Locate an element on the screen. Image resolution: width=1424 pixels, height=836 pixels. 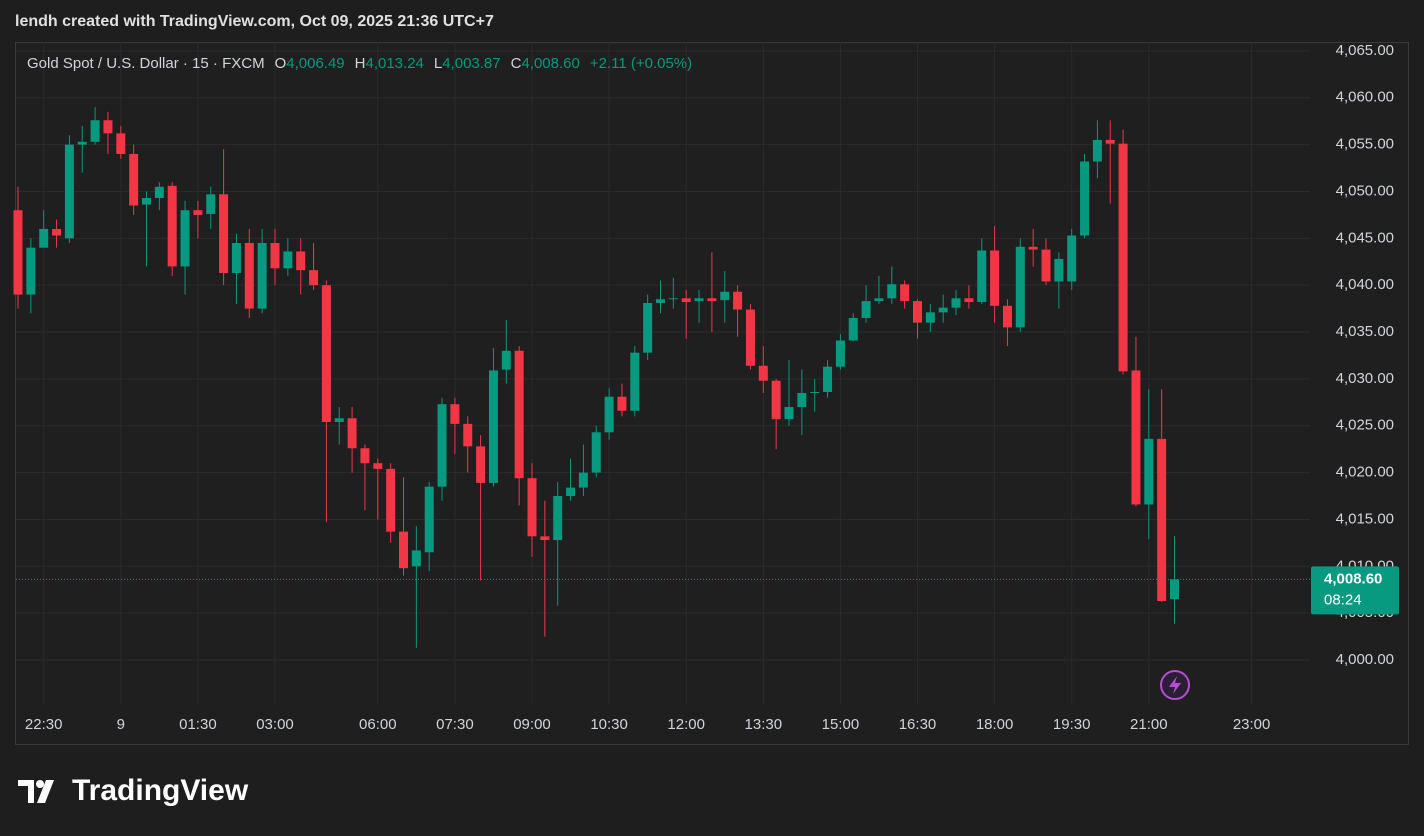
x-tick-label: 18:00 is located at coordinates (995, 724).